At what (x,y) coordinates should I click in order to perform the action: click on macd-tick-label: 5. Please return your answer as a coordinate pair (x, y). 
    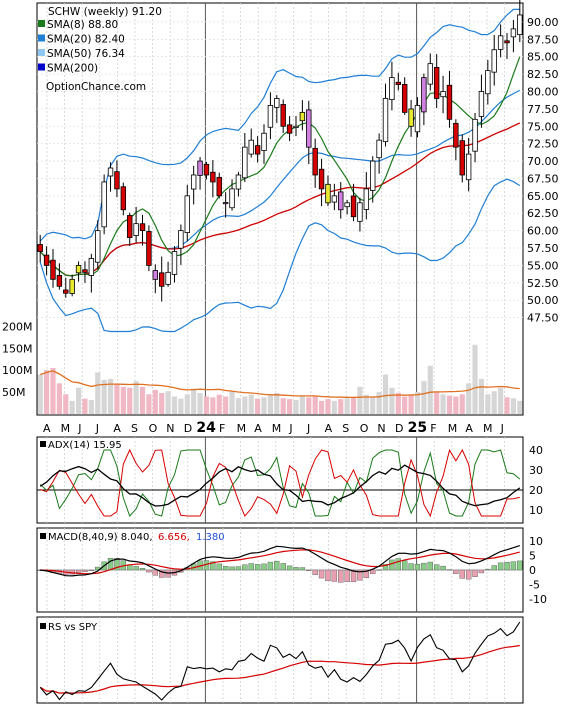
    Looking at the image, I should click on (532, 555).